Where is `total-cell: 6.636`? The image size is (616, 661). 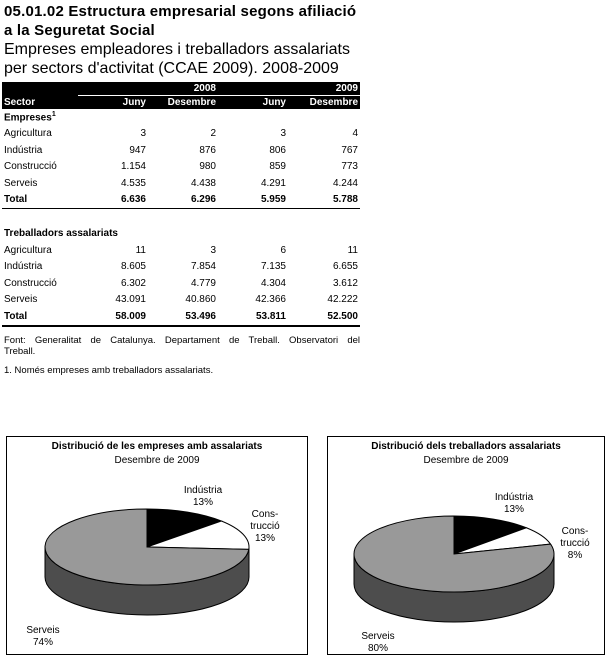 total-cell: 6.636 is located at coordinates (113, 200).